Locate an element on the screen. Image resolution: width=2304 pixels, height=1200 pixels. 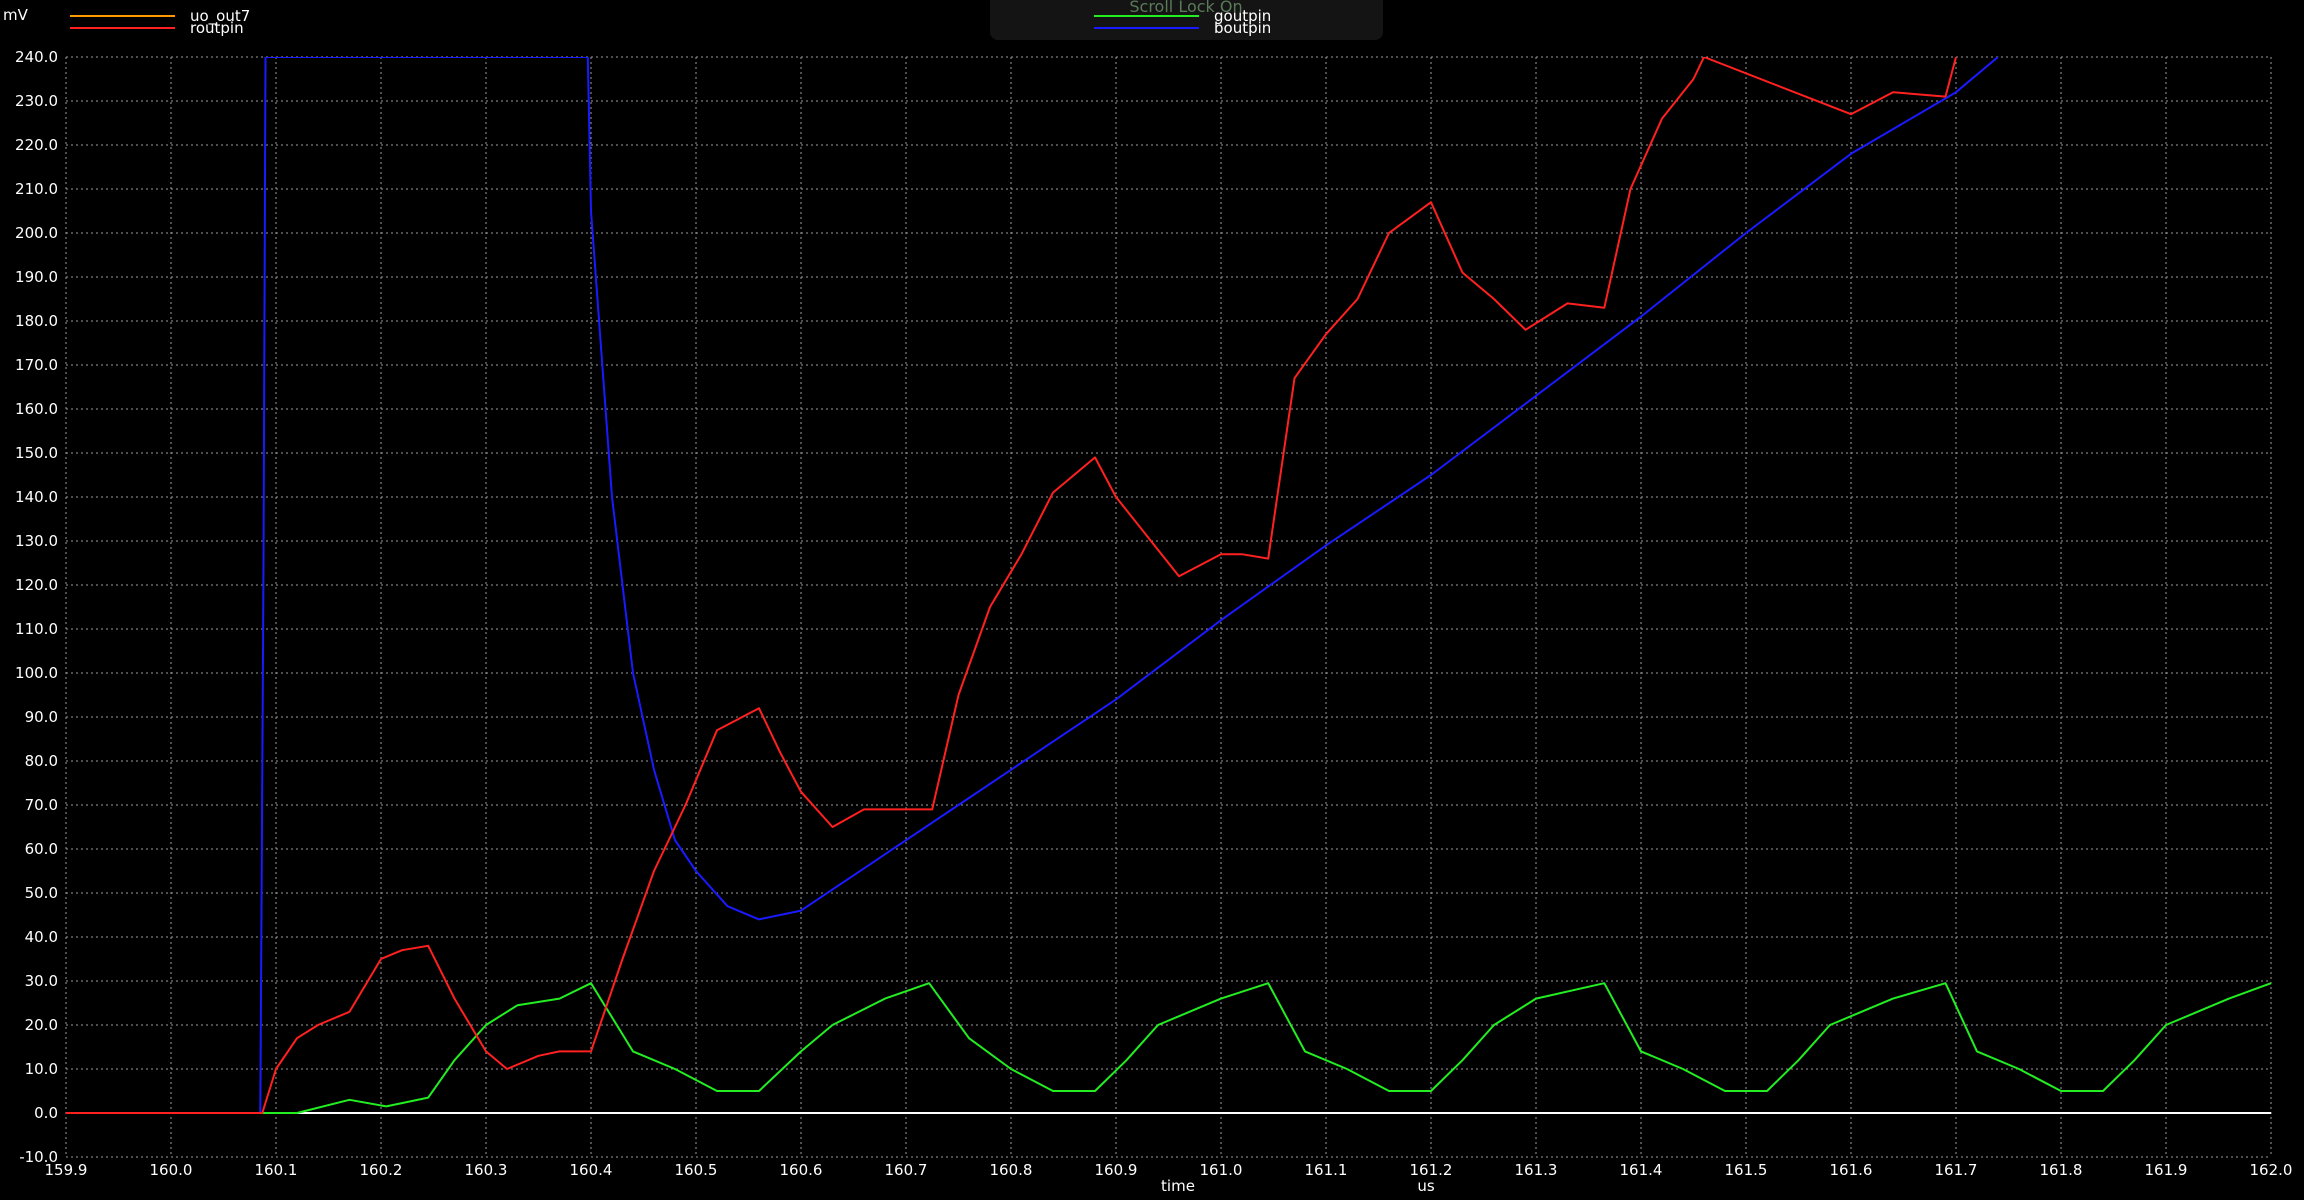
y-unit-label: mV is located at coordinates (16, 15).